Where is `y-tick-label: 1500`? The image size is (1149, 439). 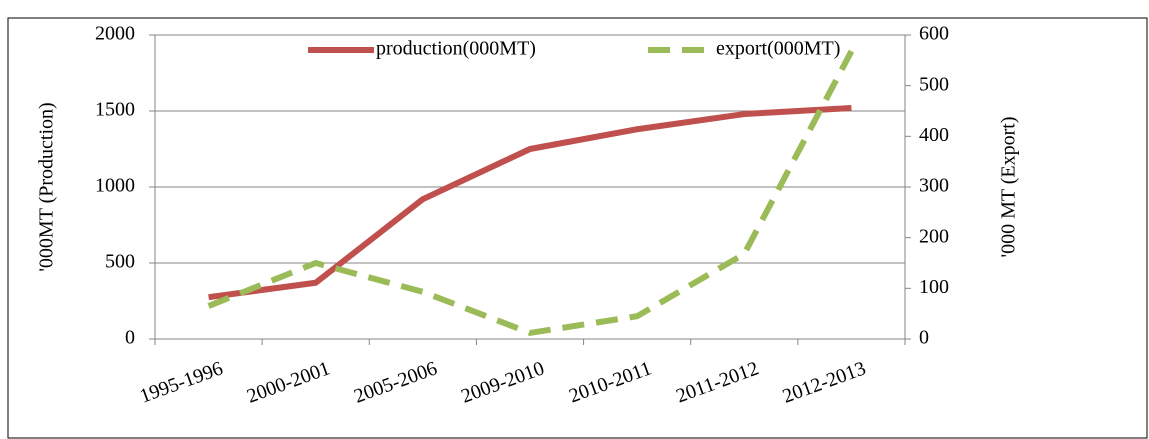
y-tick-label: 1500 is located at coordinates (115, 110).